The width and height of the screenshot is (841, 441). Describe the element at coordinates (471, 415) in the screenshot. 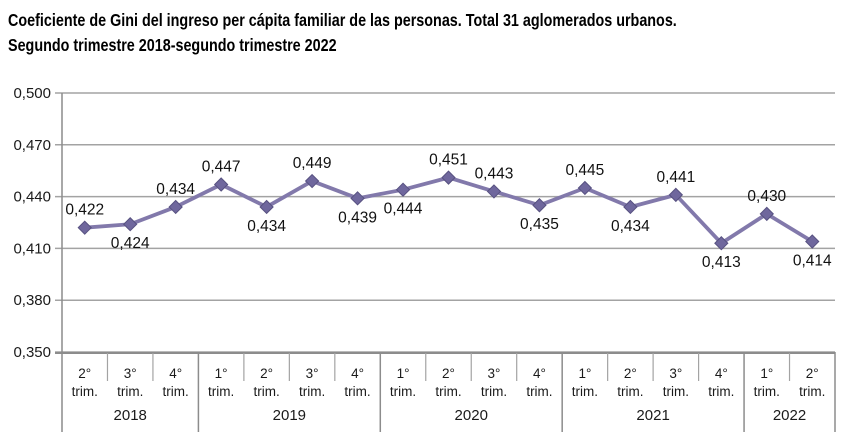

I see `year-label: 2020` at that location.